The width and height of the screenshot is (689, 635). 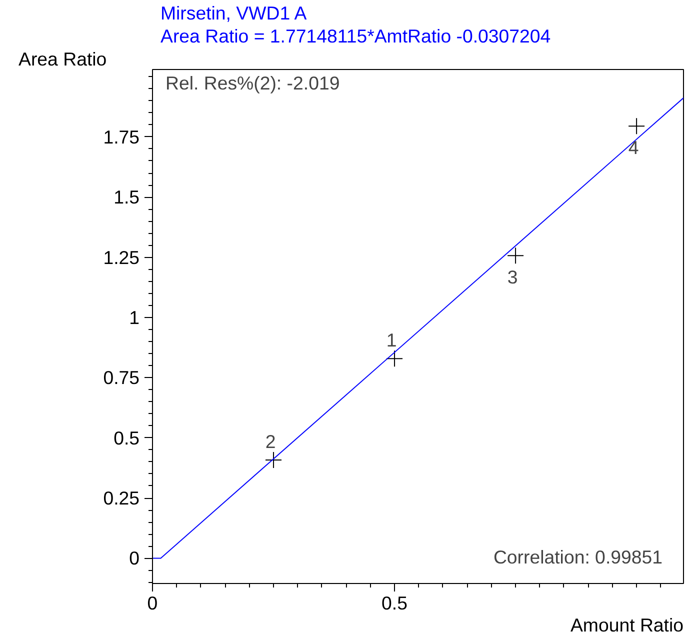 I want to click on y-tick-label: 0.75, so click(x=121, y=377).